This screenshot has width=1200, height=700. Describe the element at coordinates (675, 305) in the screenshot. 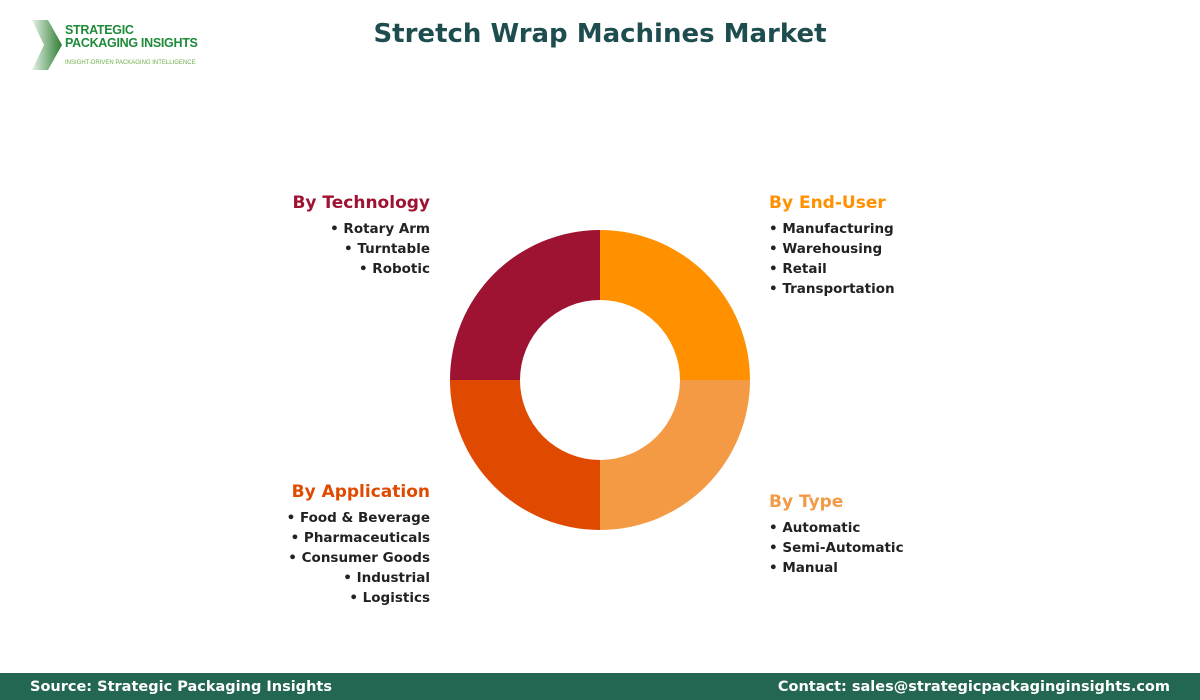

I see `segment-end-user-slice` at that location.